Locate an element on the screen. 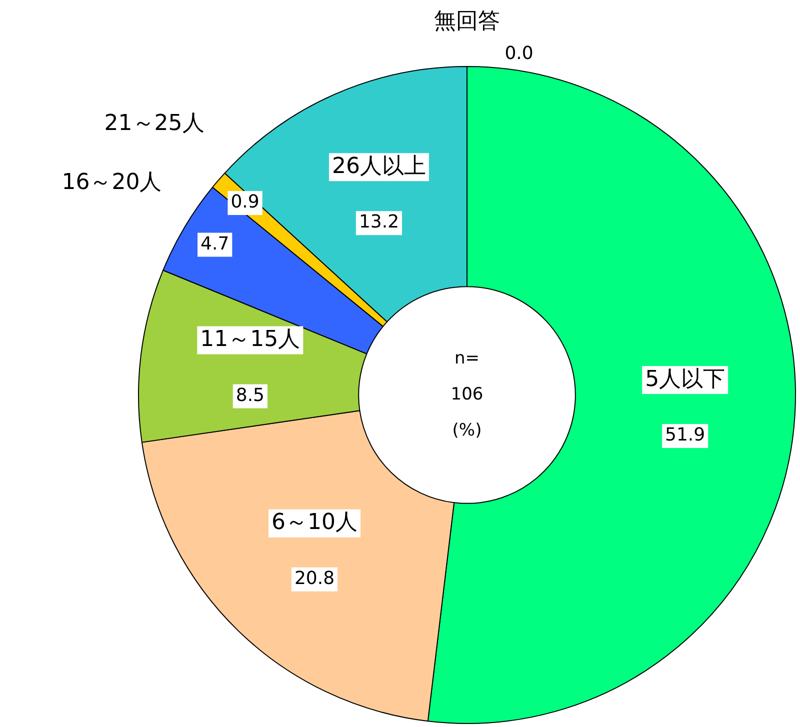 Image resolution: width=800 pixels, height=727 pixels. slice-label: 26人以上 is located at coordinates (379, 166).